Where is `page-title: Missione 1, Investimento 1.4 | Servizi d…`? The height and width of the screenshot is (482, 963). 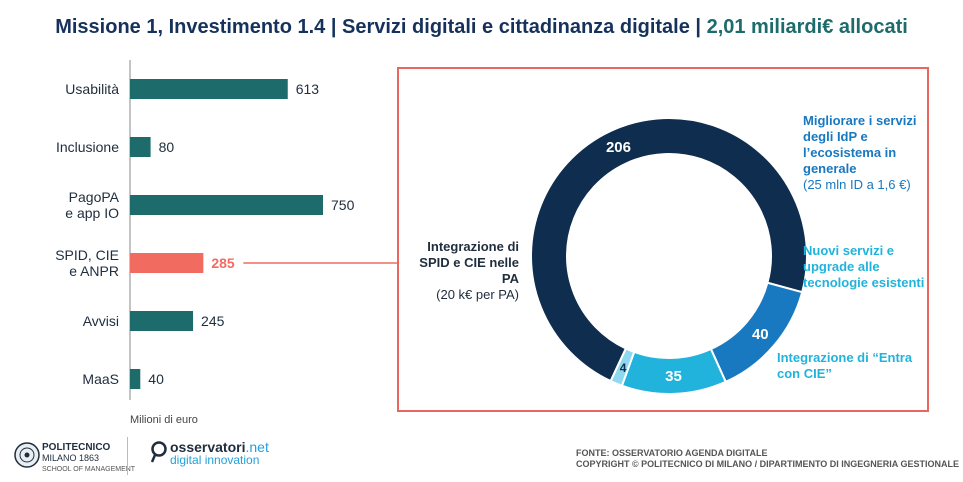 page-title: Missione 1, Investimento 1.4 | Servizi d… is located at coordinates (481, 27).